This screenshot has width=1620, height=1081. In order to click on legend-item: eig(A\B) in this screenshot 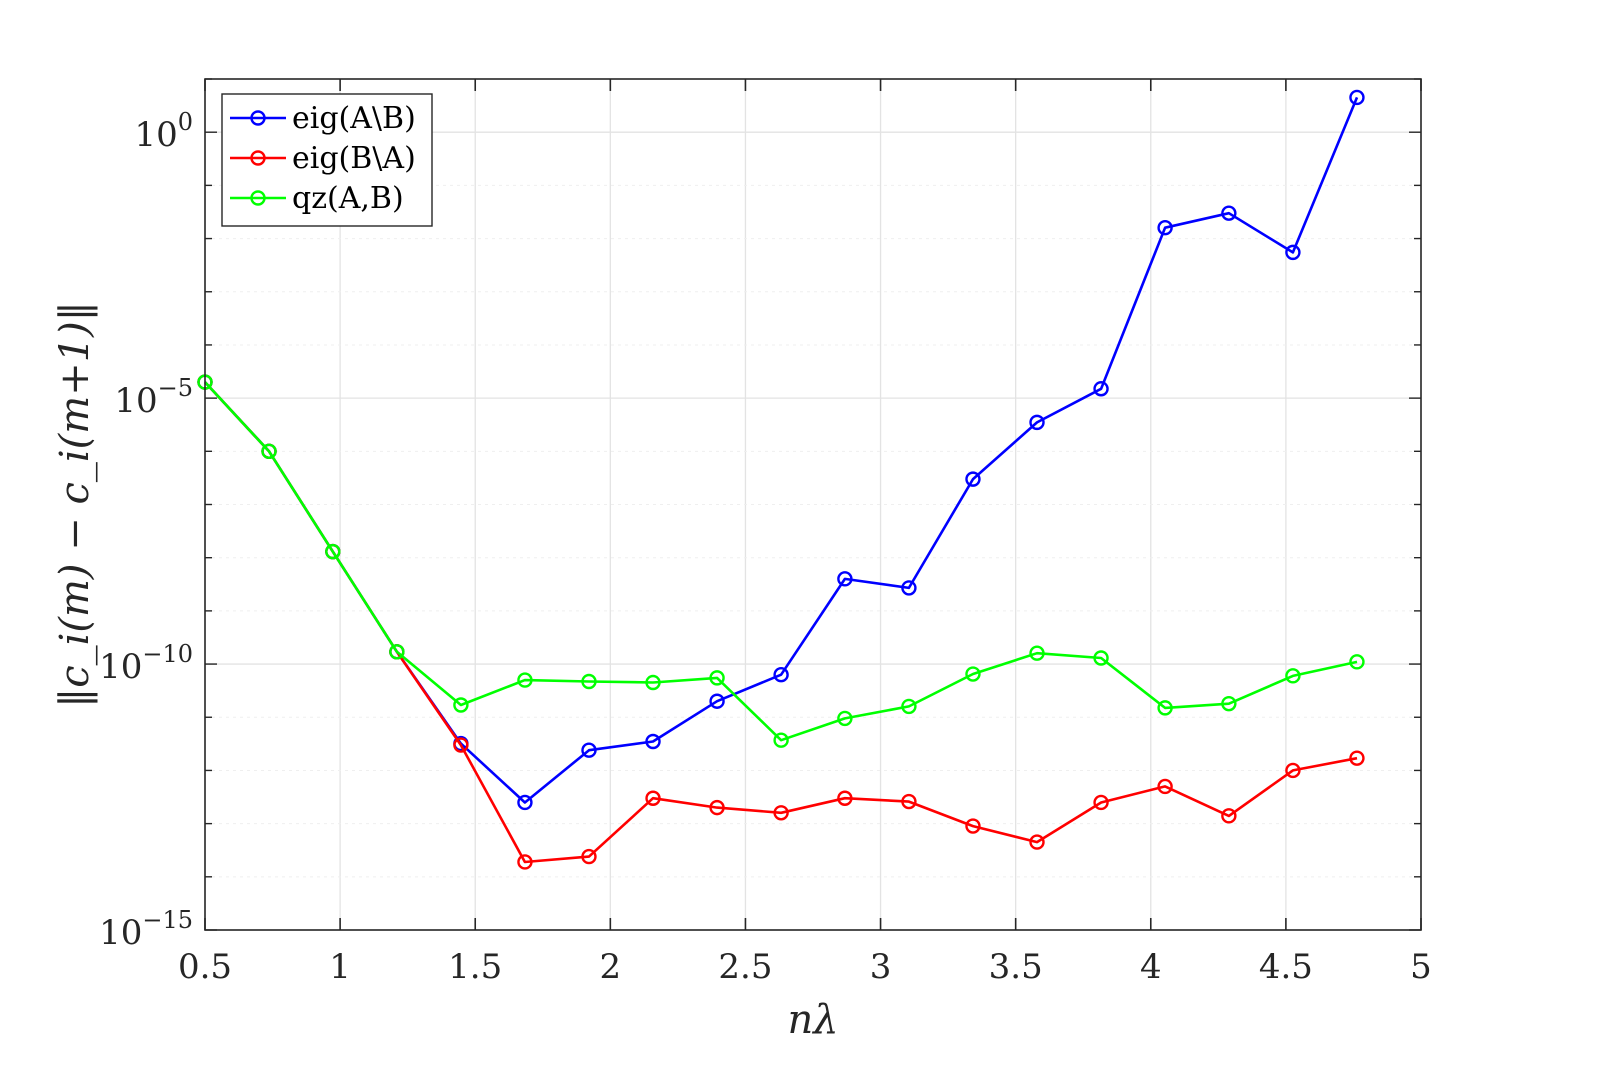, I will do `click(323, 118)`.